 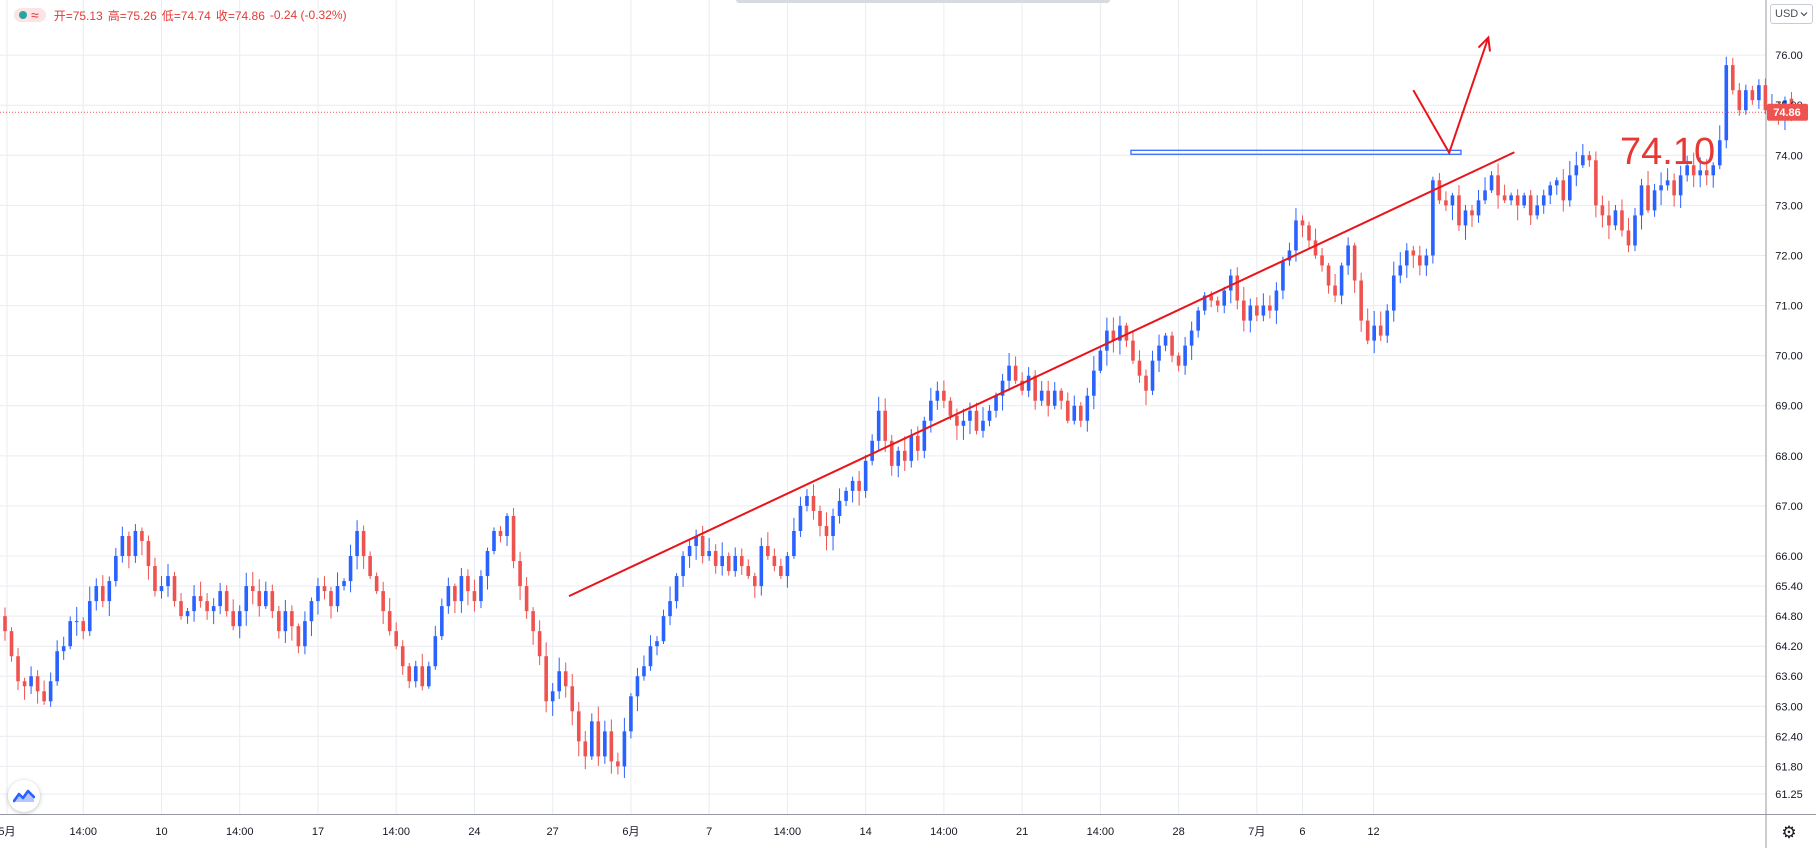 What do you see at coordinates (30, 15) in the screenshot?
I see `symbol-status-pill: ≈` at bounding box center [30, 15].